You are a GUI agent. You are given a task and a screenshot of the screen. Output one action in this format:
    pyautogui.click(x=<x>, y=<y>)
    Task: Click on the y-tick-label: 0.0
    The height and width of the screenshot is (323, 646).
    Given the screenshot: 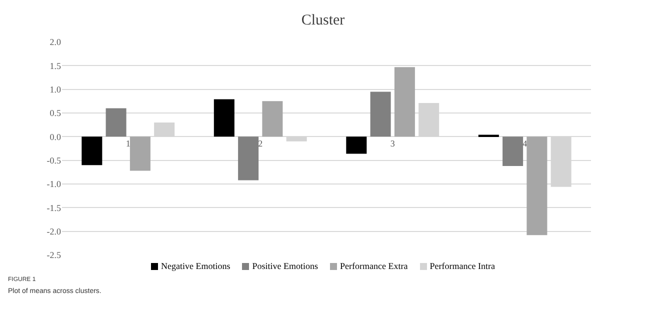 What is the action you would take?
    pyautogui.click(x=56, y=137)
    